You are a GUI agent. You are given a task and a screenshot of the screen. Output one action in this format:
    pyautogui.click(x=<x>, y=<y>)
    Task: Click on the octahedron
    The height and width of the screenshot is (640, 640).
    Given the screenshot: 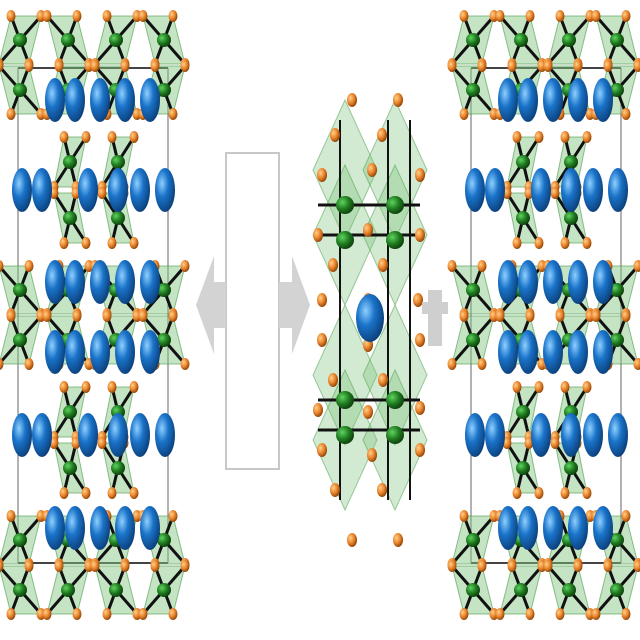 What is the action you would take?
    pyautogui.click(x=345, y=375)
    